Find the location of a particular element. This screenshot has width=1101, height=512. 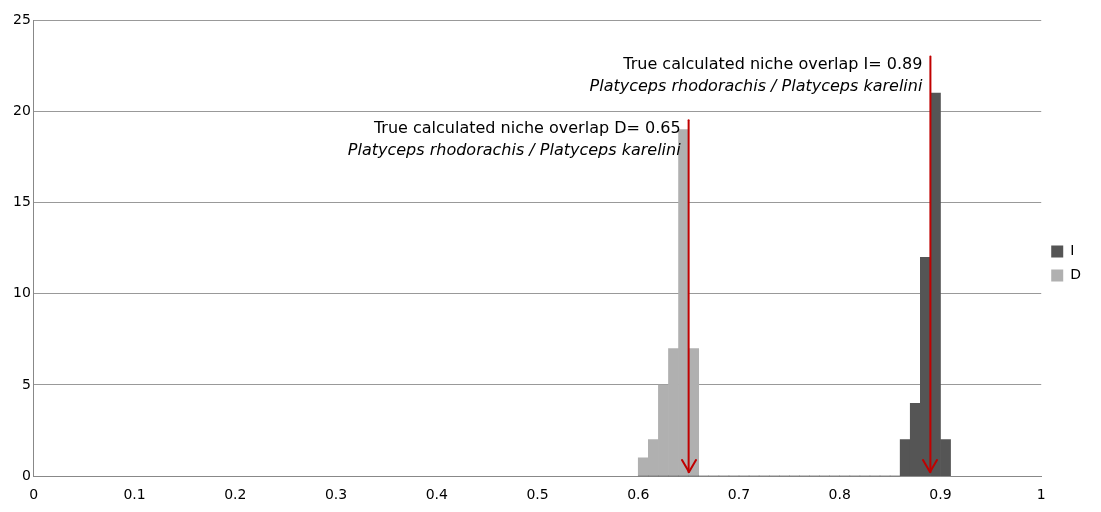

x-tick-label: 0.9 is located at coordinates (940, 494).